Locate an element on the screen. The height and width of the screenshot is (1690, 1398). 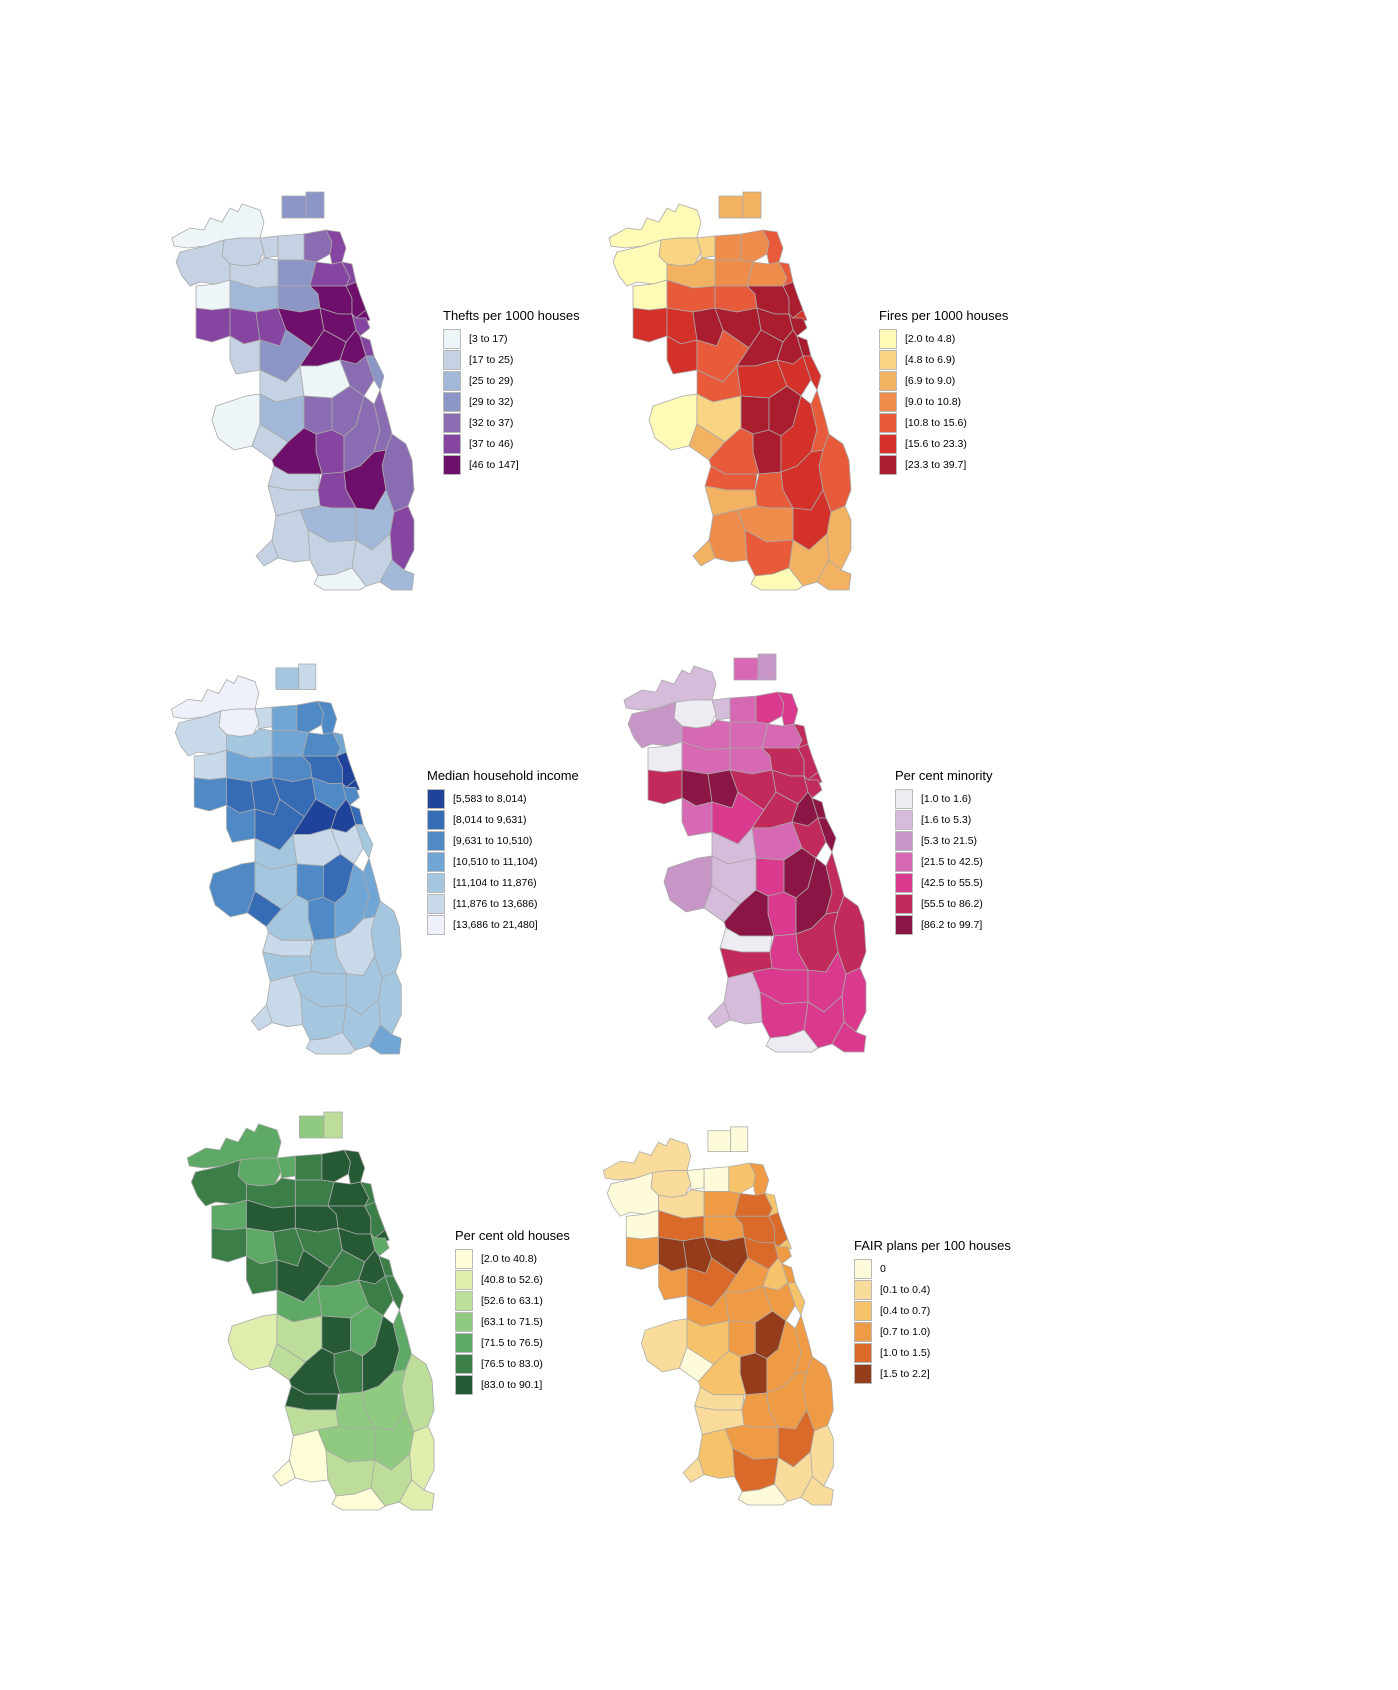
legend-item: [86.2 to 99.7] is located at coordinates (944, 924).